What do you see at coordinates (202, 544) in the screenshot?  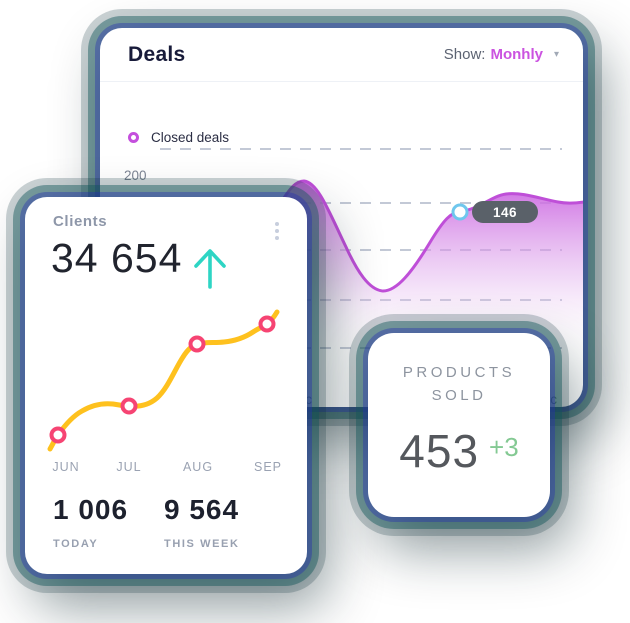 I see `stat-this-week-label: THIS WEEK` at bounding box center [202, 544].